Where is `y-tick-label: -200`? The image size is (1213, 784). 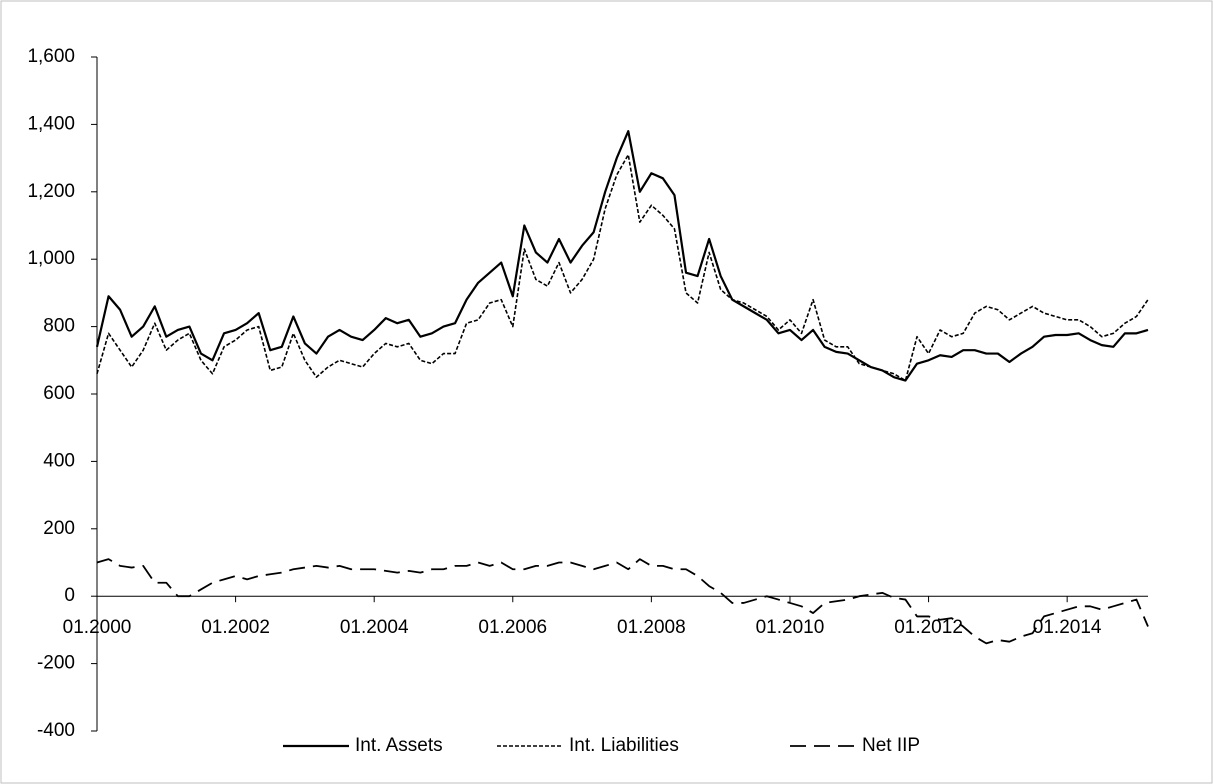 y-tick-label: -200 is located at coordinates (56, 663).